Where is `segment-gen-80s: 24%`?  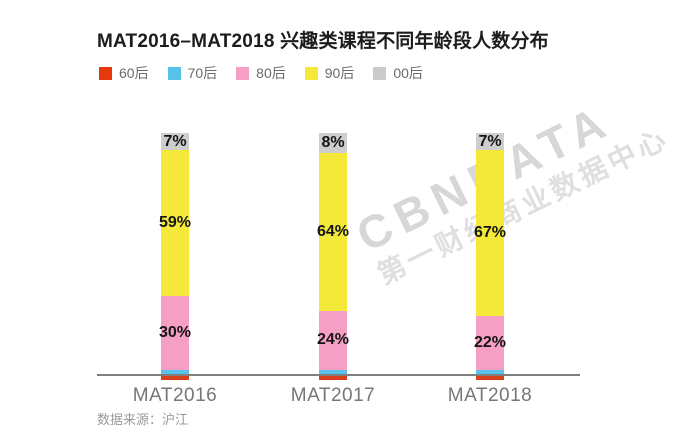
segment-gen-80s: 24% is located at coordinates (333, 340).